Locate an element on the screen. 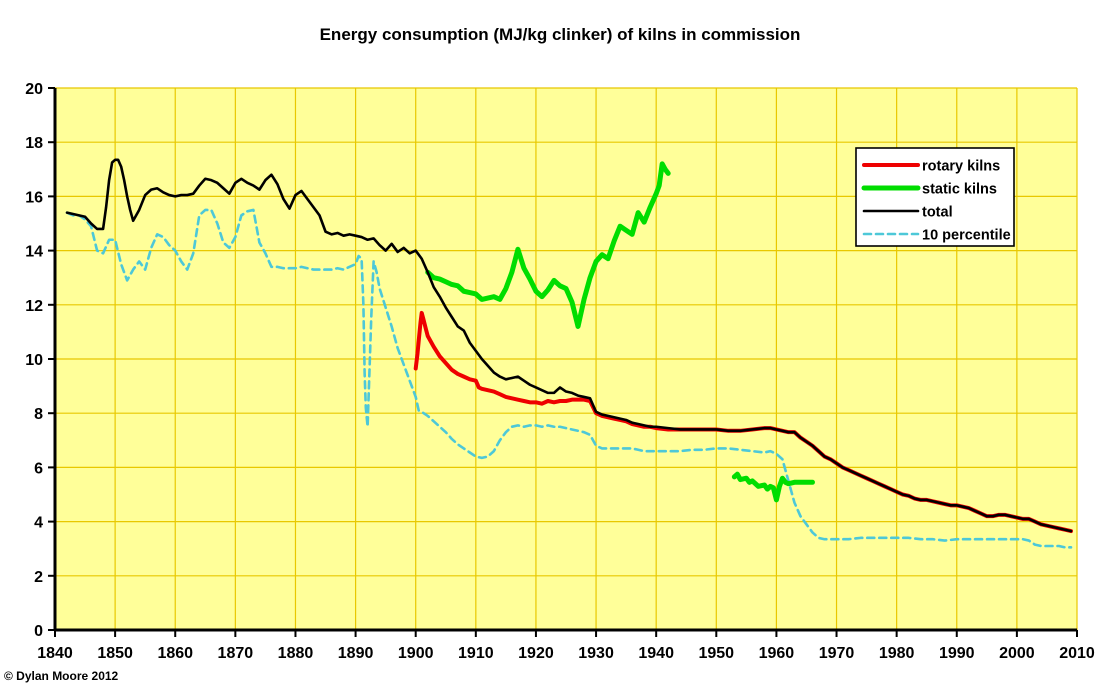 This screenshot has height=688, width=1120. x-tick-label: 1920 is located at coordinates (536, 653).